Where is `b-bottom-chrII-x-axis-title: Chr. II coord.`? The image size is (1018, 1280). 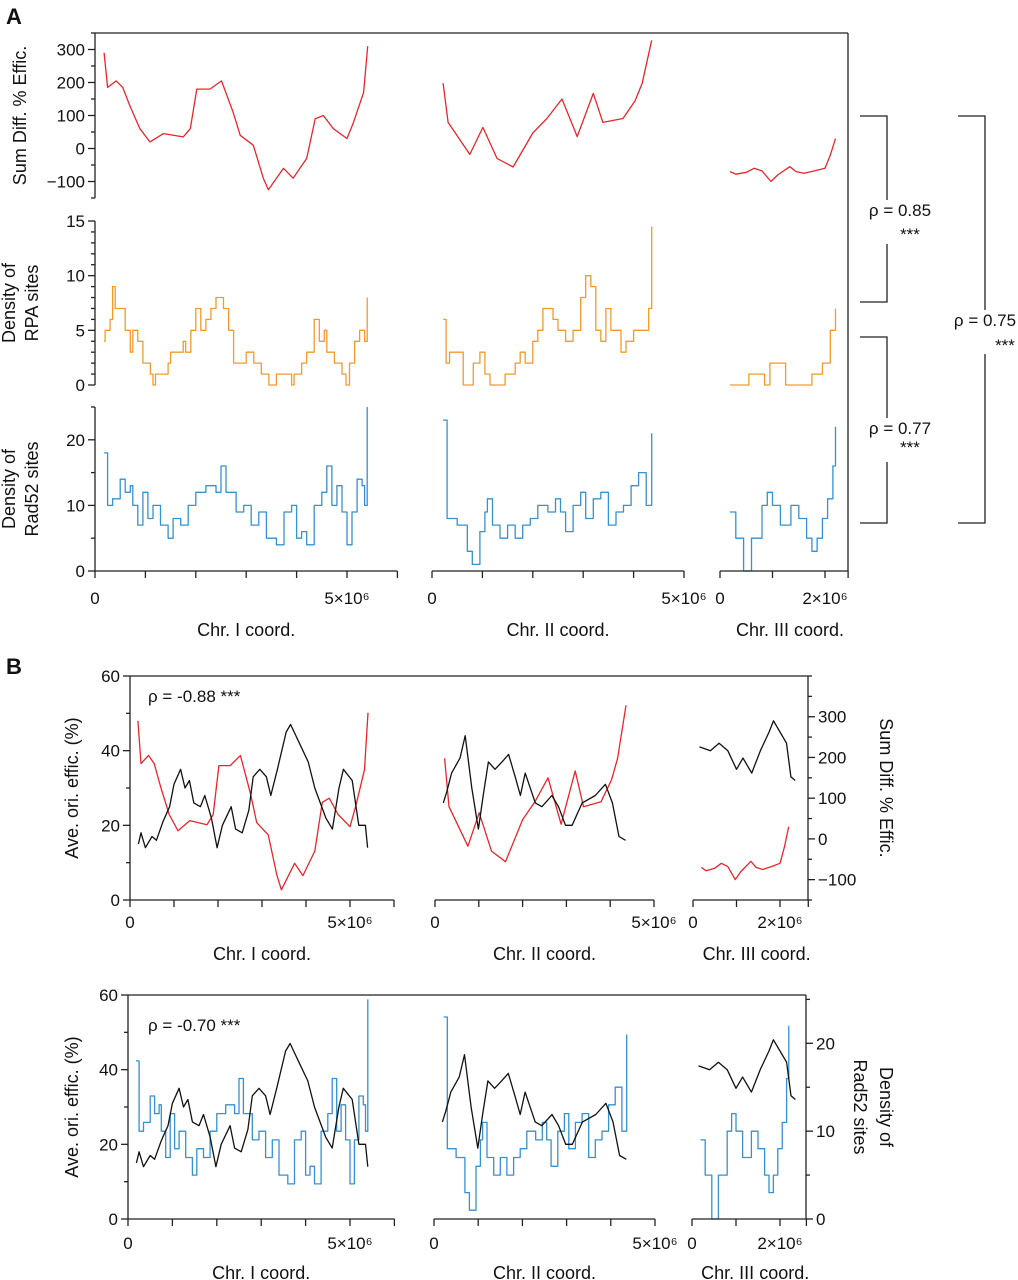 b-bottom-chrII-x-axis-title: Chr. II coord. is located at coordinates (544, 1271).